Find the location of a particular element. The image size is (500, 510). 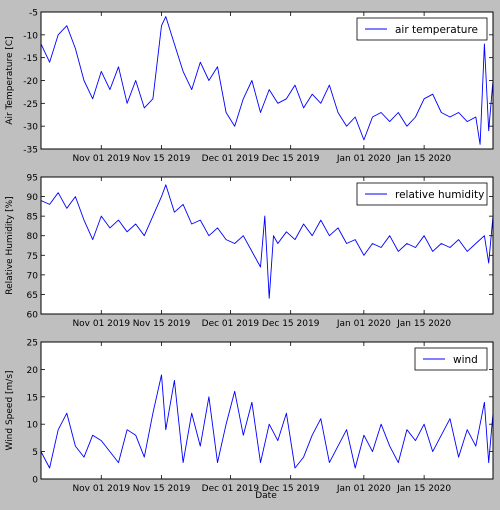

y-tick-label: 65 is located at coordinates (32, 296).